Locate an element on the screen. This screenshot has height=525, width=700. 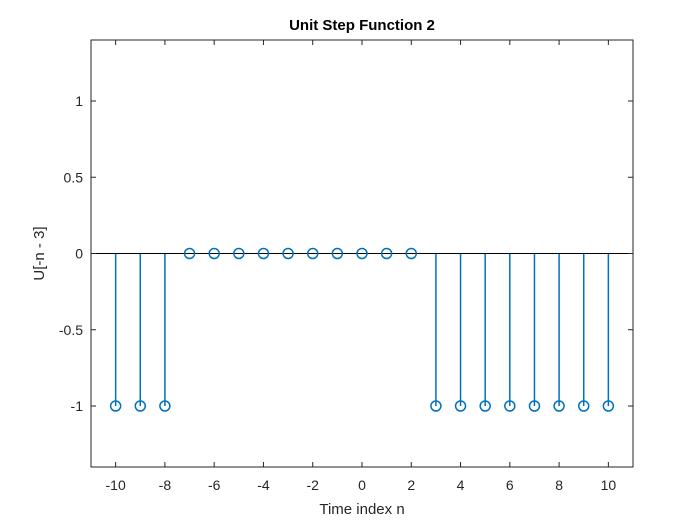
x-tick-label: 2 is located at coordinates (411, 485).